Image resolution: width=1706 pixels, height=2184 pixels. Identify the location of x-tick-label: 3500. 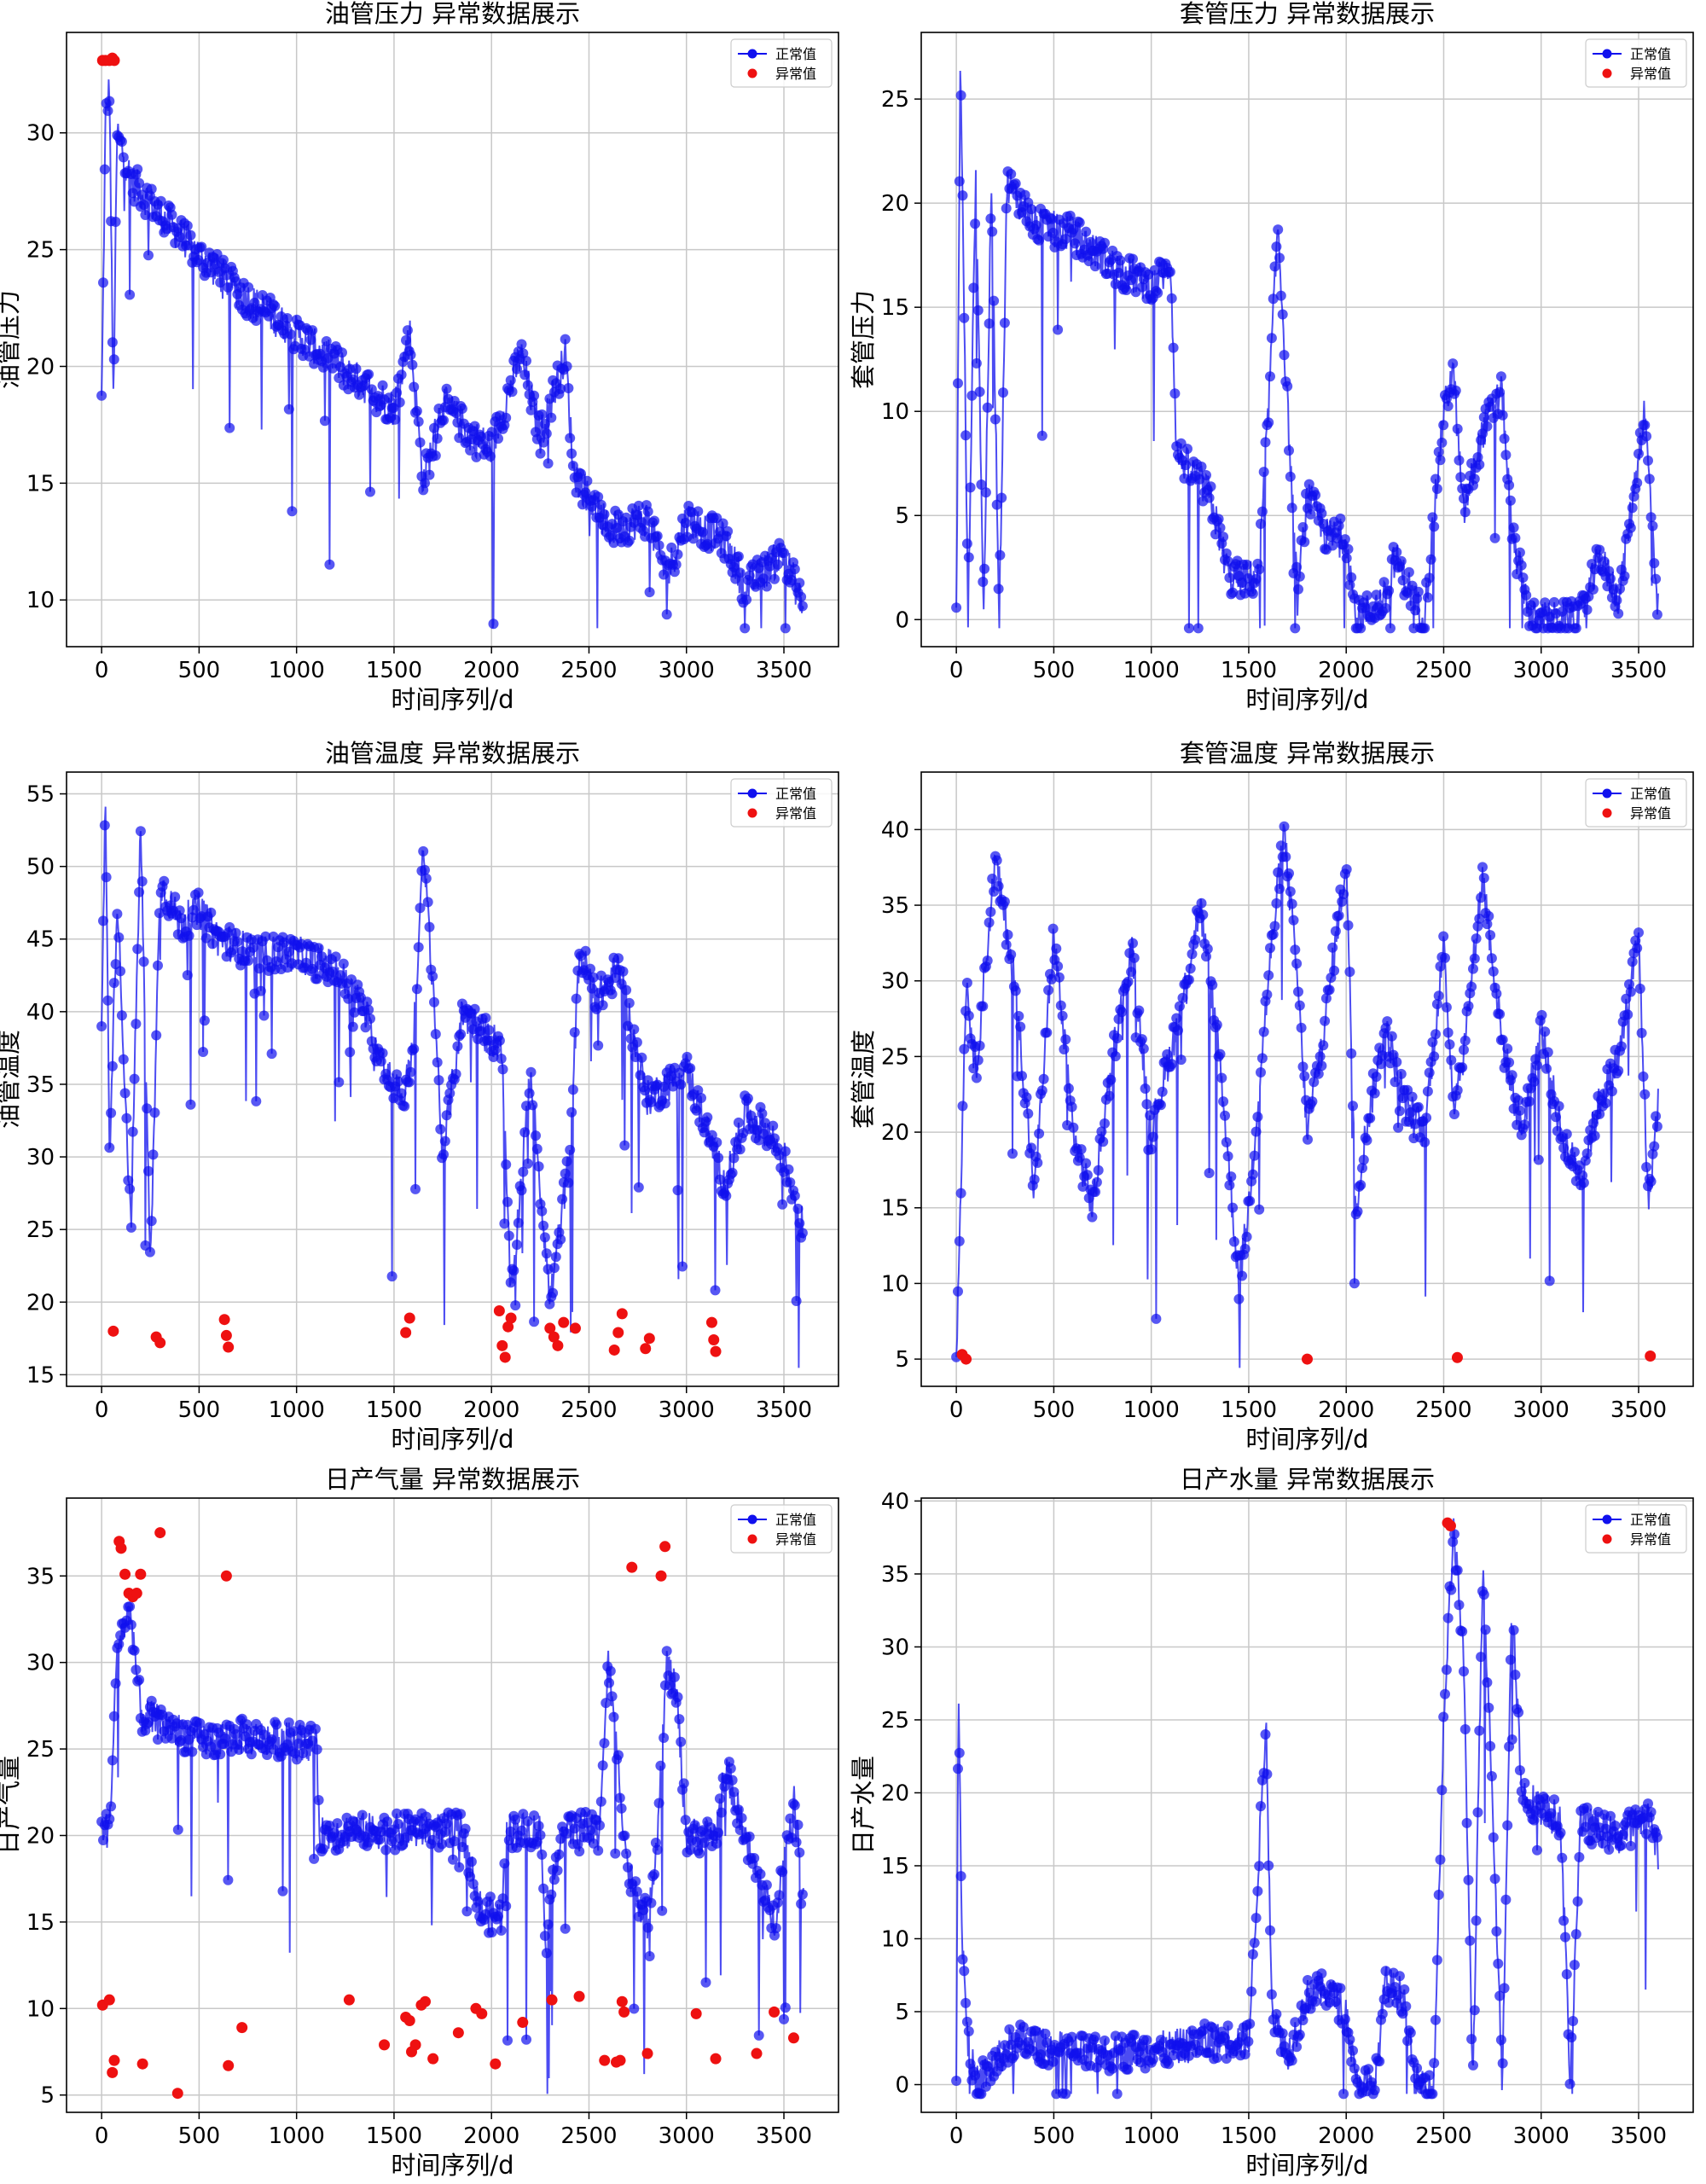
(1638, 671).